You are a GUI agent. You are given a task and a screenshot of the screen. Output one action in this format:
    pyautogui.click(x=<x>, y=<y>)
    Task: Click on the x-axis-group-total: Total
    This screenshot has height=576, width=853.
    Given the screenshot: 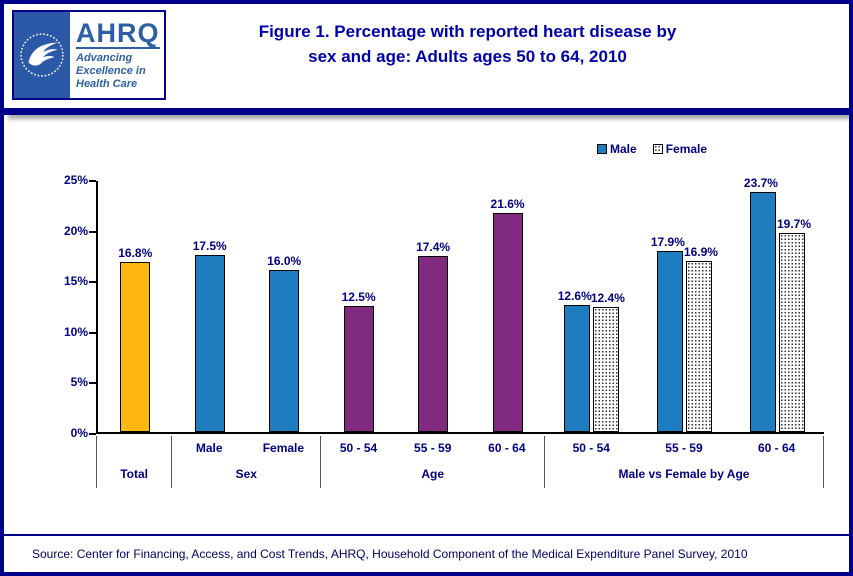 What is the action you would take?
    pyautogui.click(x=133, y=462)
    